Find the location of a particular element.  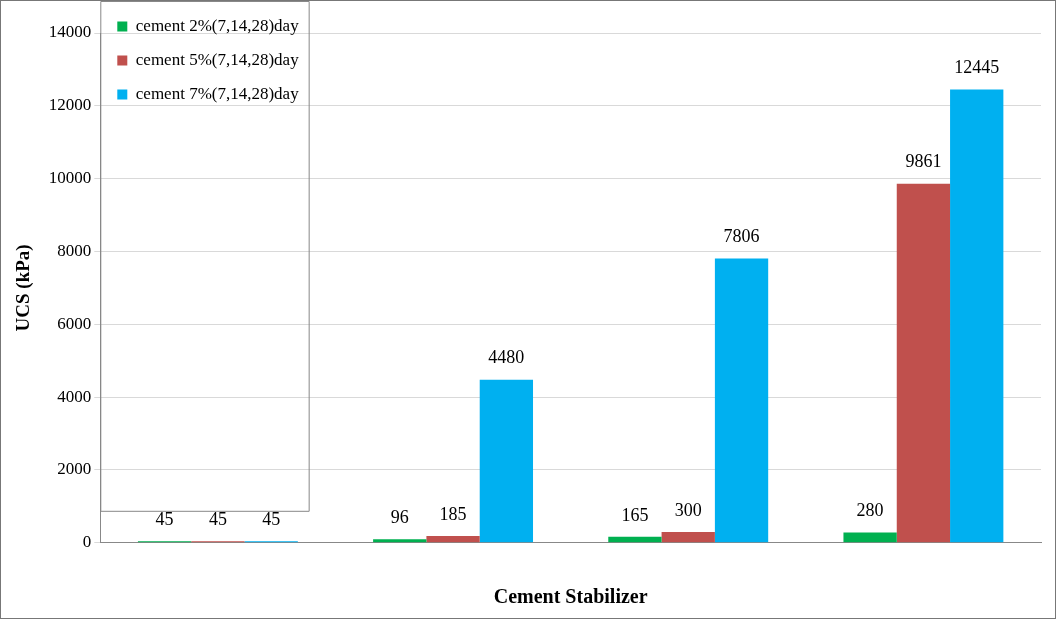

y-tick-label: 12000 is located at coordinates (70, 105).